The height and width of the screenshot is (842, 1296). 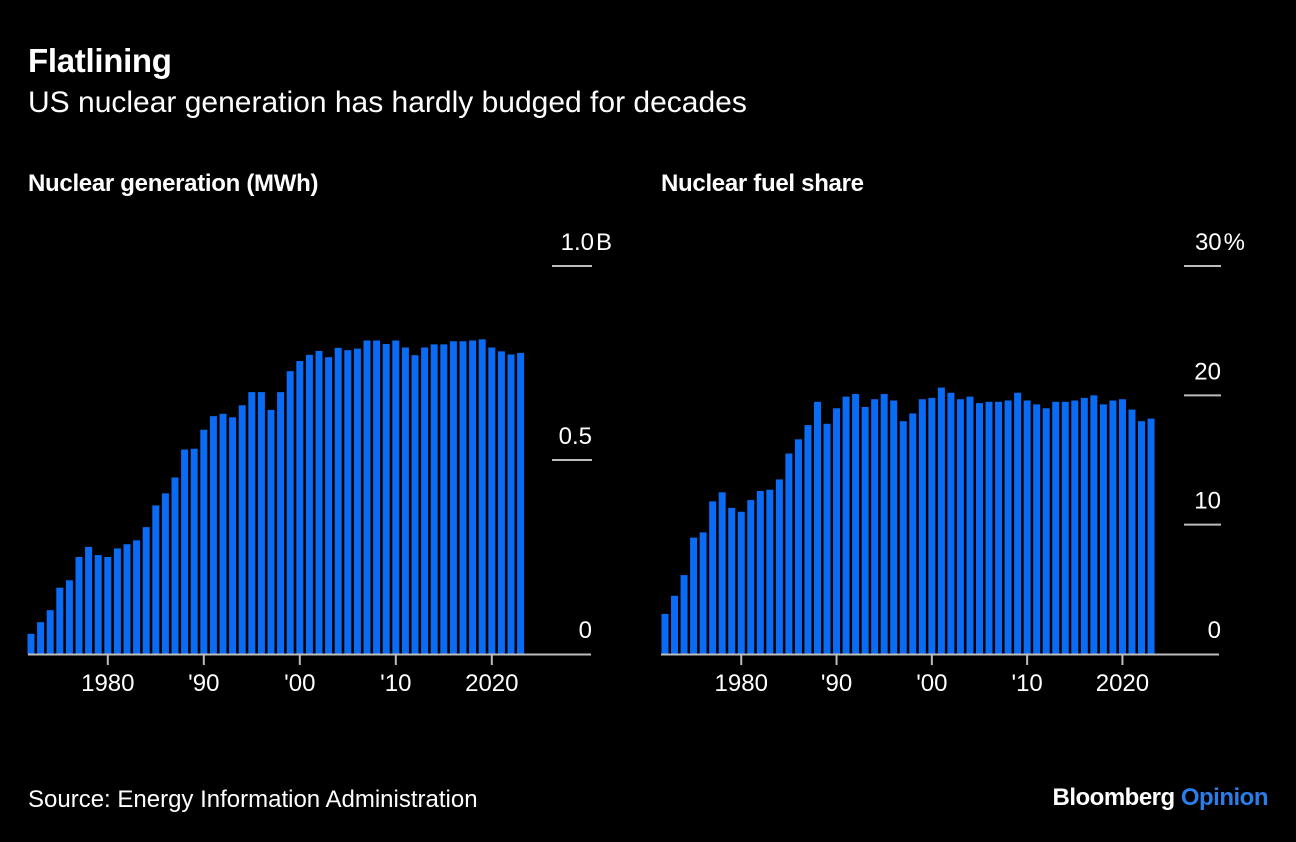 I want to click on fuel-share-bar-2019, so click(x=1113, y=527).